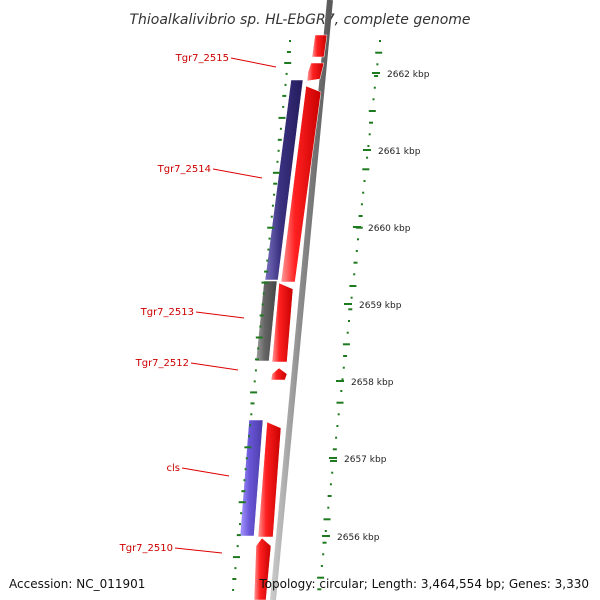 The width and height of the screenshot is (600, 600). I want to click on tick-label: 2661 kbp, so click(399, 152).